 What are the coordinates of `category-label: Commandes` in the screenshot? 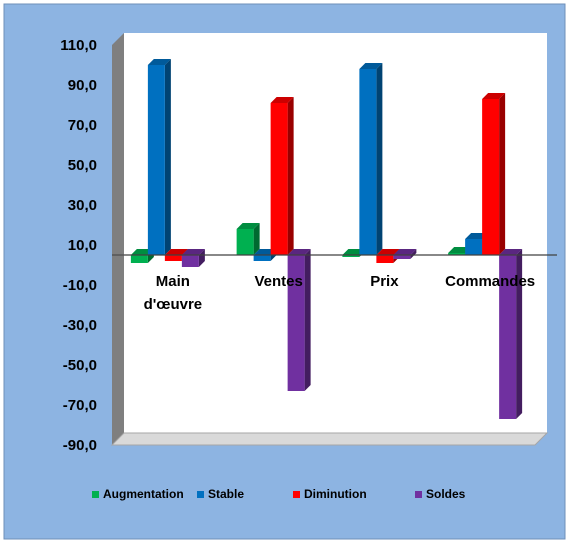 It's located at (490, 281).